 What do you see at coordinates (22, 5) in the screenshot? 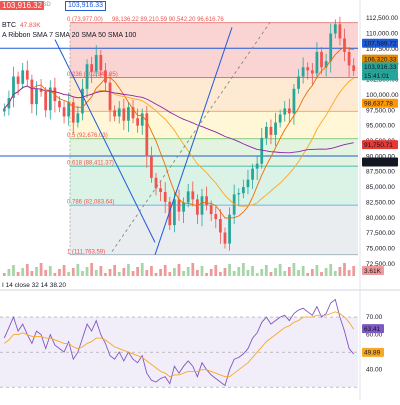
I see `last-price-badge: 103,916.32` at bounding box center [22, 5].